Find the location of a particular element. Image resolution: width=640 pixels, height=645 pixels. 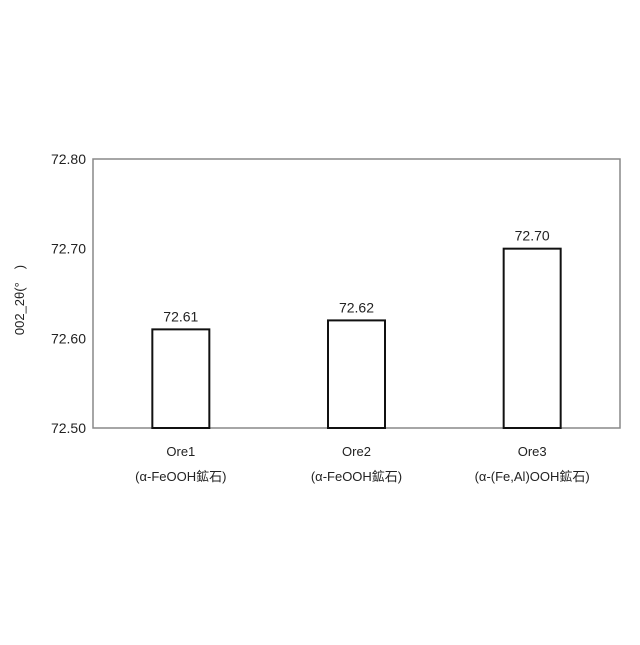

x-tick-sublabel: (α-(Fe,Al)OOH鉱石) is located at coordinates (532, 476).